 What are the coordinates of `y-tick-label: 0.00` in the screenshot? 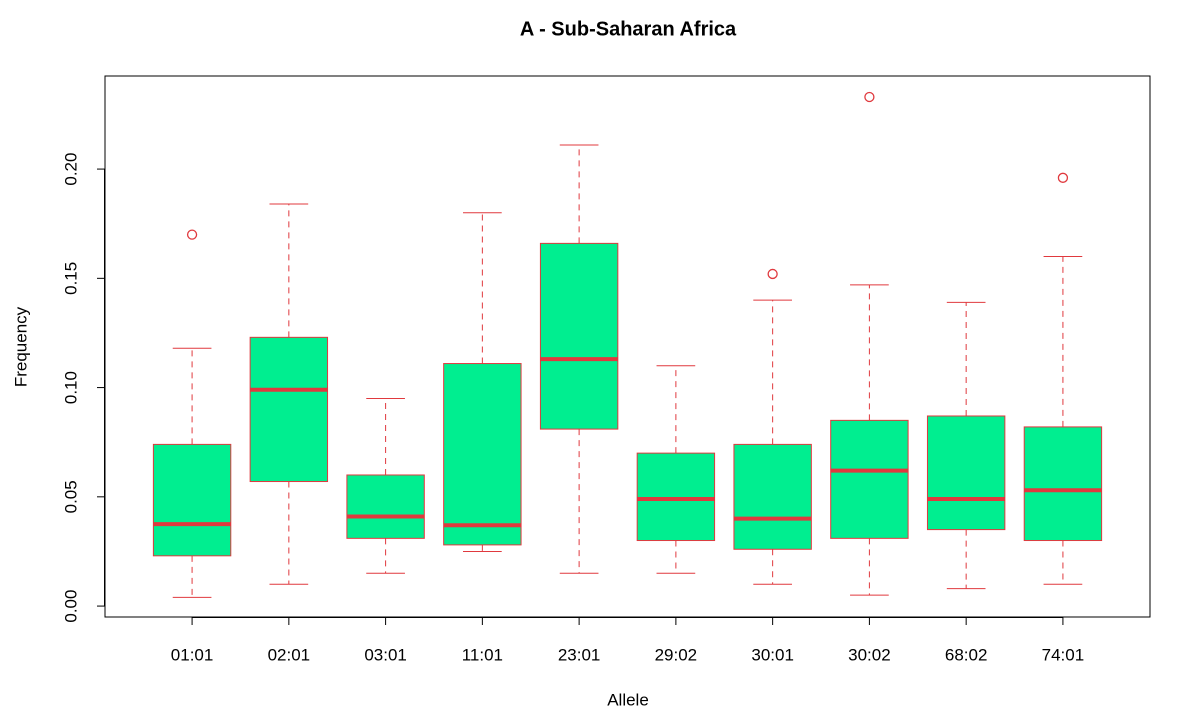 It's located at (70, 606).